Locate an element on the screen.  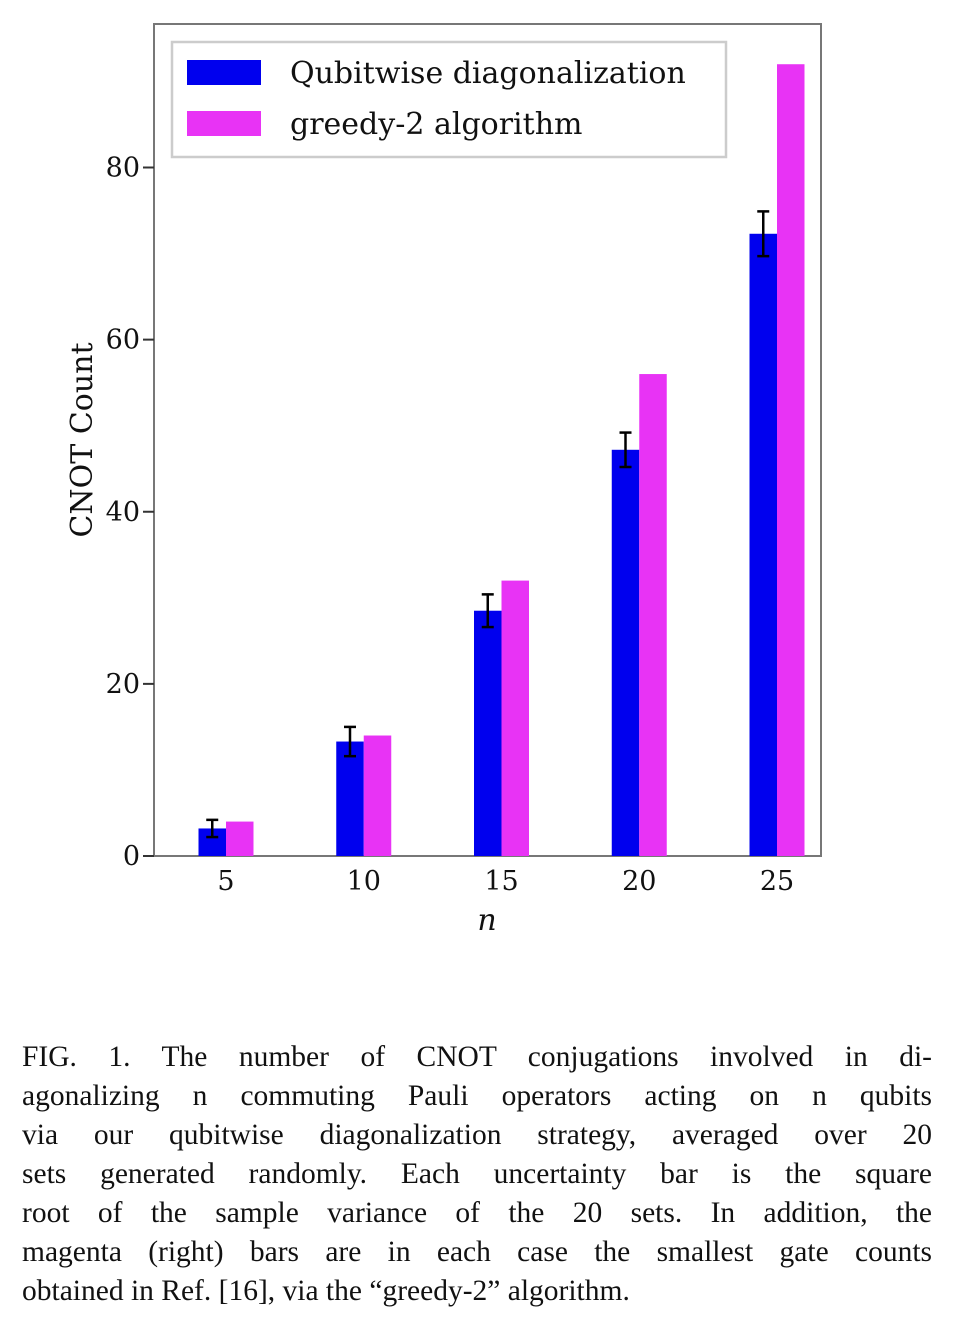
y-axis: 0 20 40 60 80 is located at coordinates (130, 512).